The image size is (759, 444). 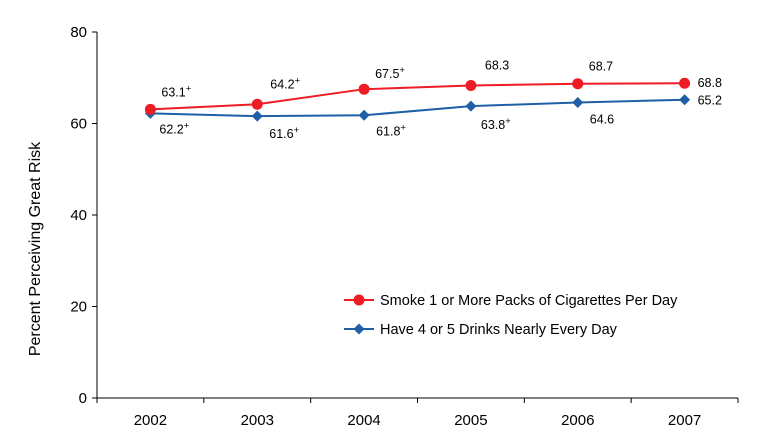 What do you see at coordinates (285, 83) in the screenshot?
I see `data-label: 64.2+` at bounding box center [285, 83].